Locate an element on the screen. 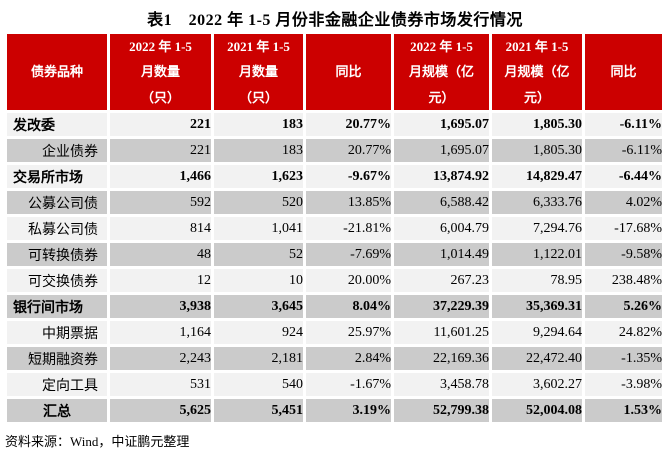 Image resolution: width=670 pixels, height=458 pixels. scale-2022-cell: 6,588.42 is located at coordinates (441, 203).